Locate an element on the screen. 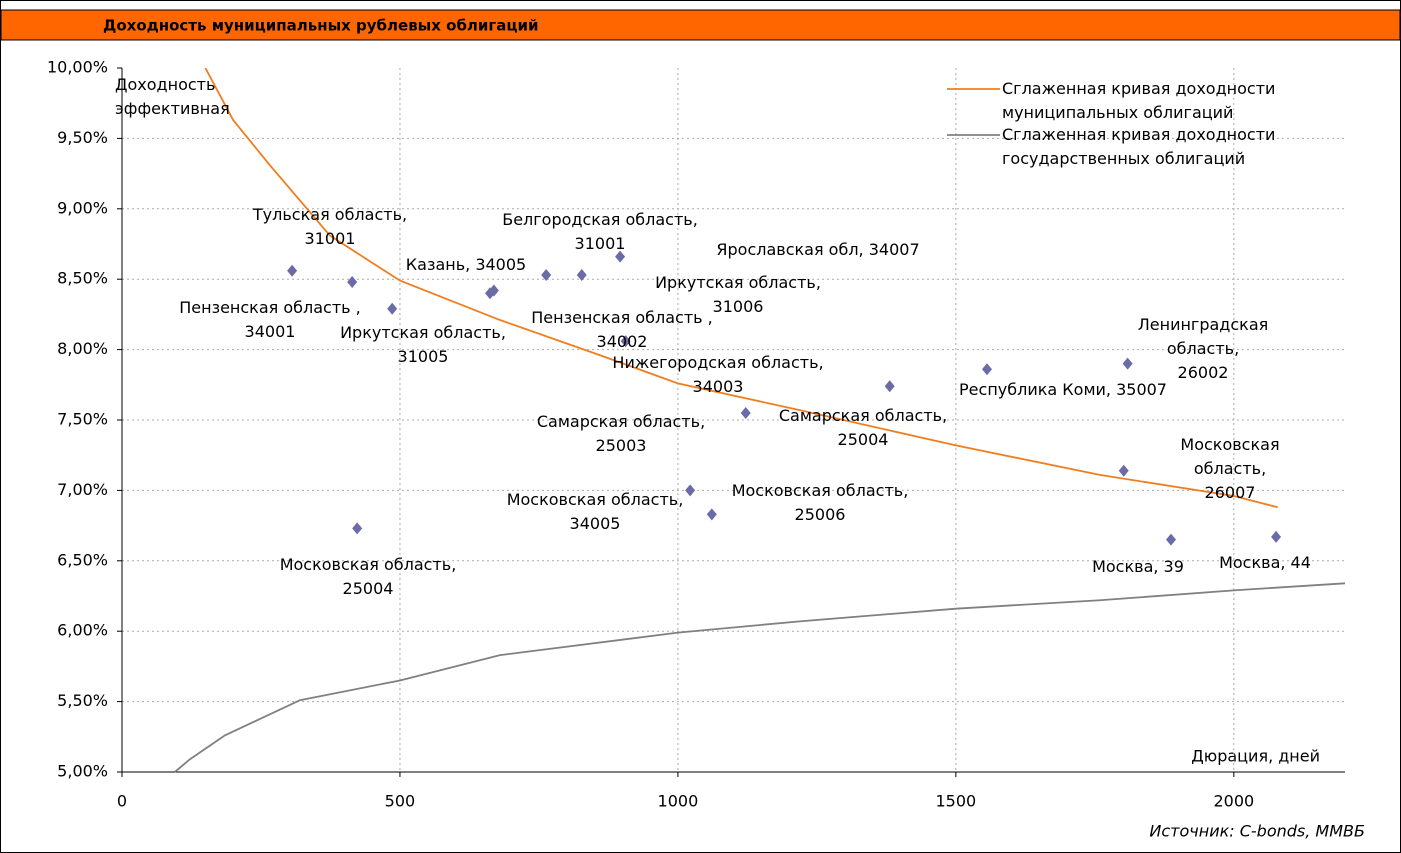 The height and width of the screenshot is (853, 1401). point-label: Московская область, 25004 is located at coordinates (368, 576).